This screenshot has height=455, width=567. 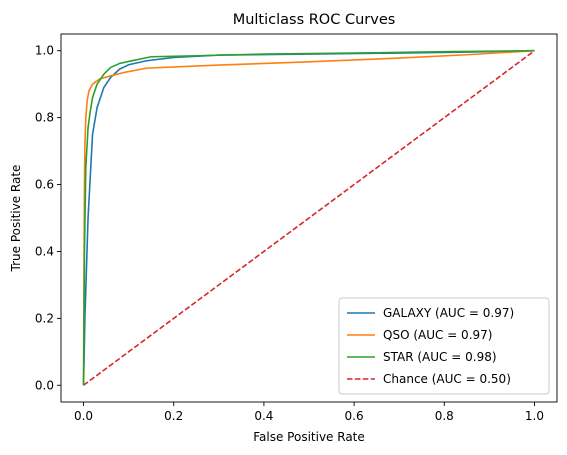 What do you see at coordinates (448, 313) in the screenshot?
I see `legend-entry: GALAXY (AUC = 0.97)` at bounding box center [448, 313].